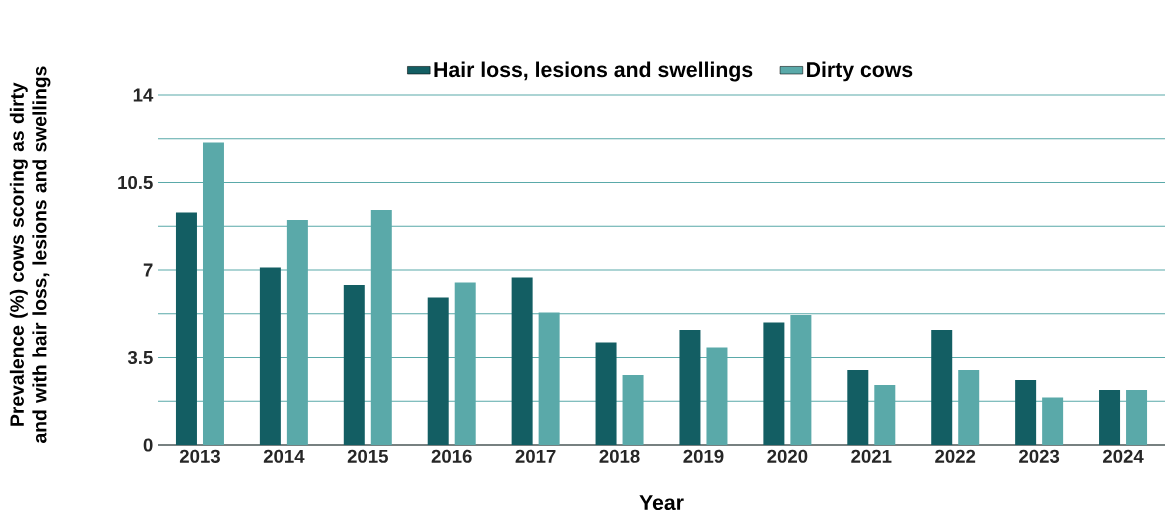  I want to click on x-tick-label: 2017, so click(535, 456).